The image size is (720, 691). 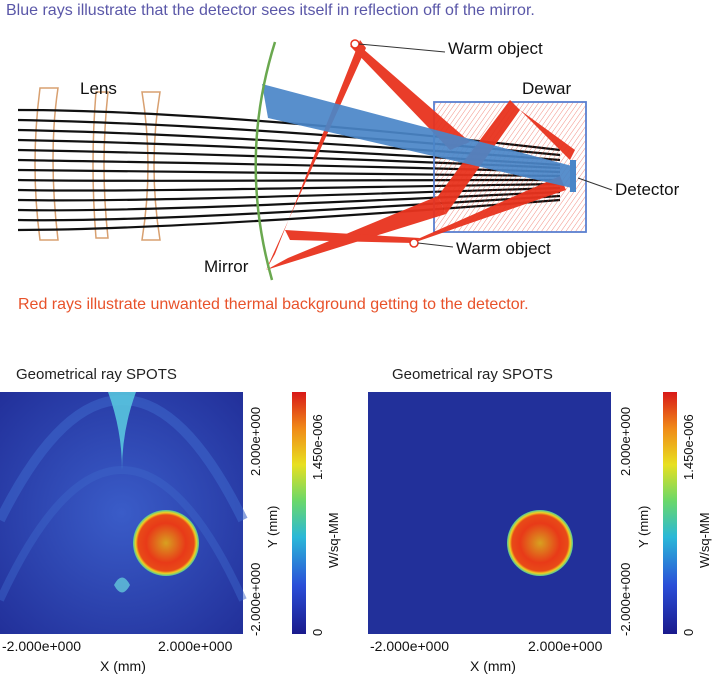 I want to click on plot-1-x-tick-max: 2.000e+000, so click(x=195, y=646).